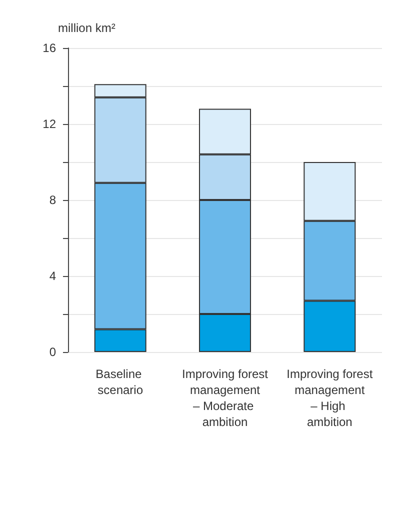 This screenshot has height=510, width=417. What do you see at coordinates (52, 200) in the screenshot?
I see `y-tick-label: 8` at bounding box center [52, 200].